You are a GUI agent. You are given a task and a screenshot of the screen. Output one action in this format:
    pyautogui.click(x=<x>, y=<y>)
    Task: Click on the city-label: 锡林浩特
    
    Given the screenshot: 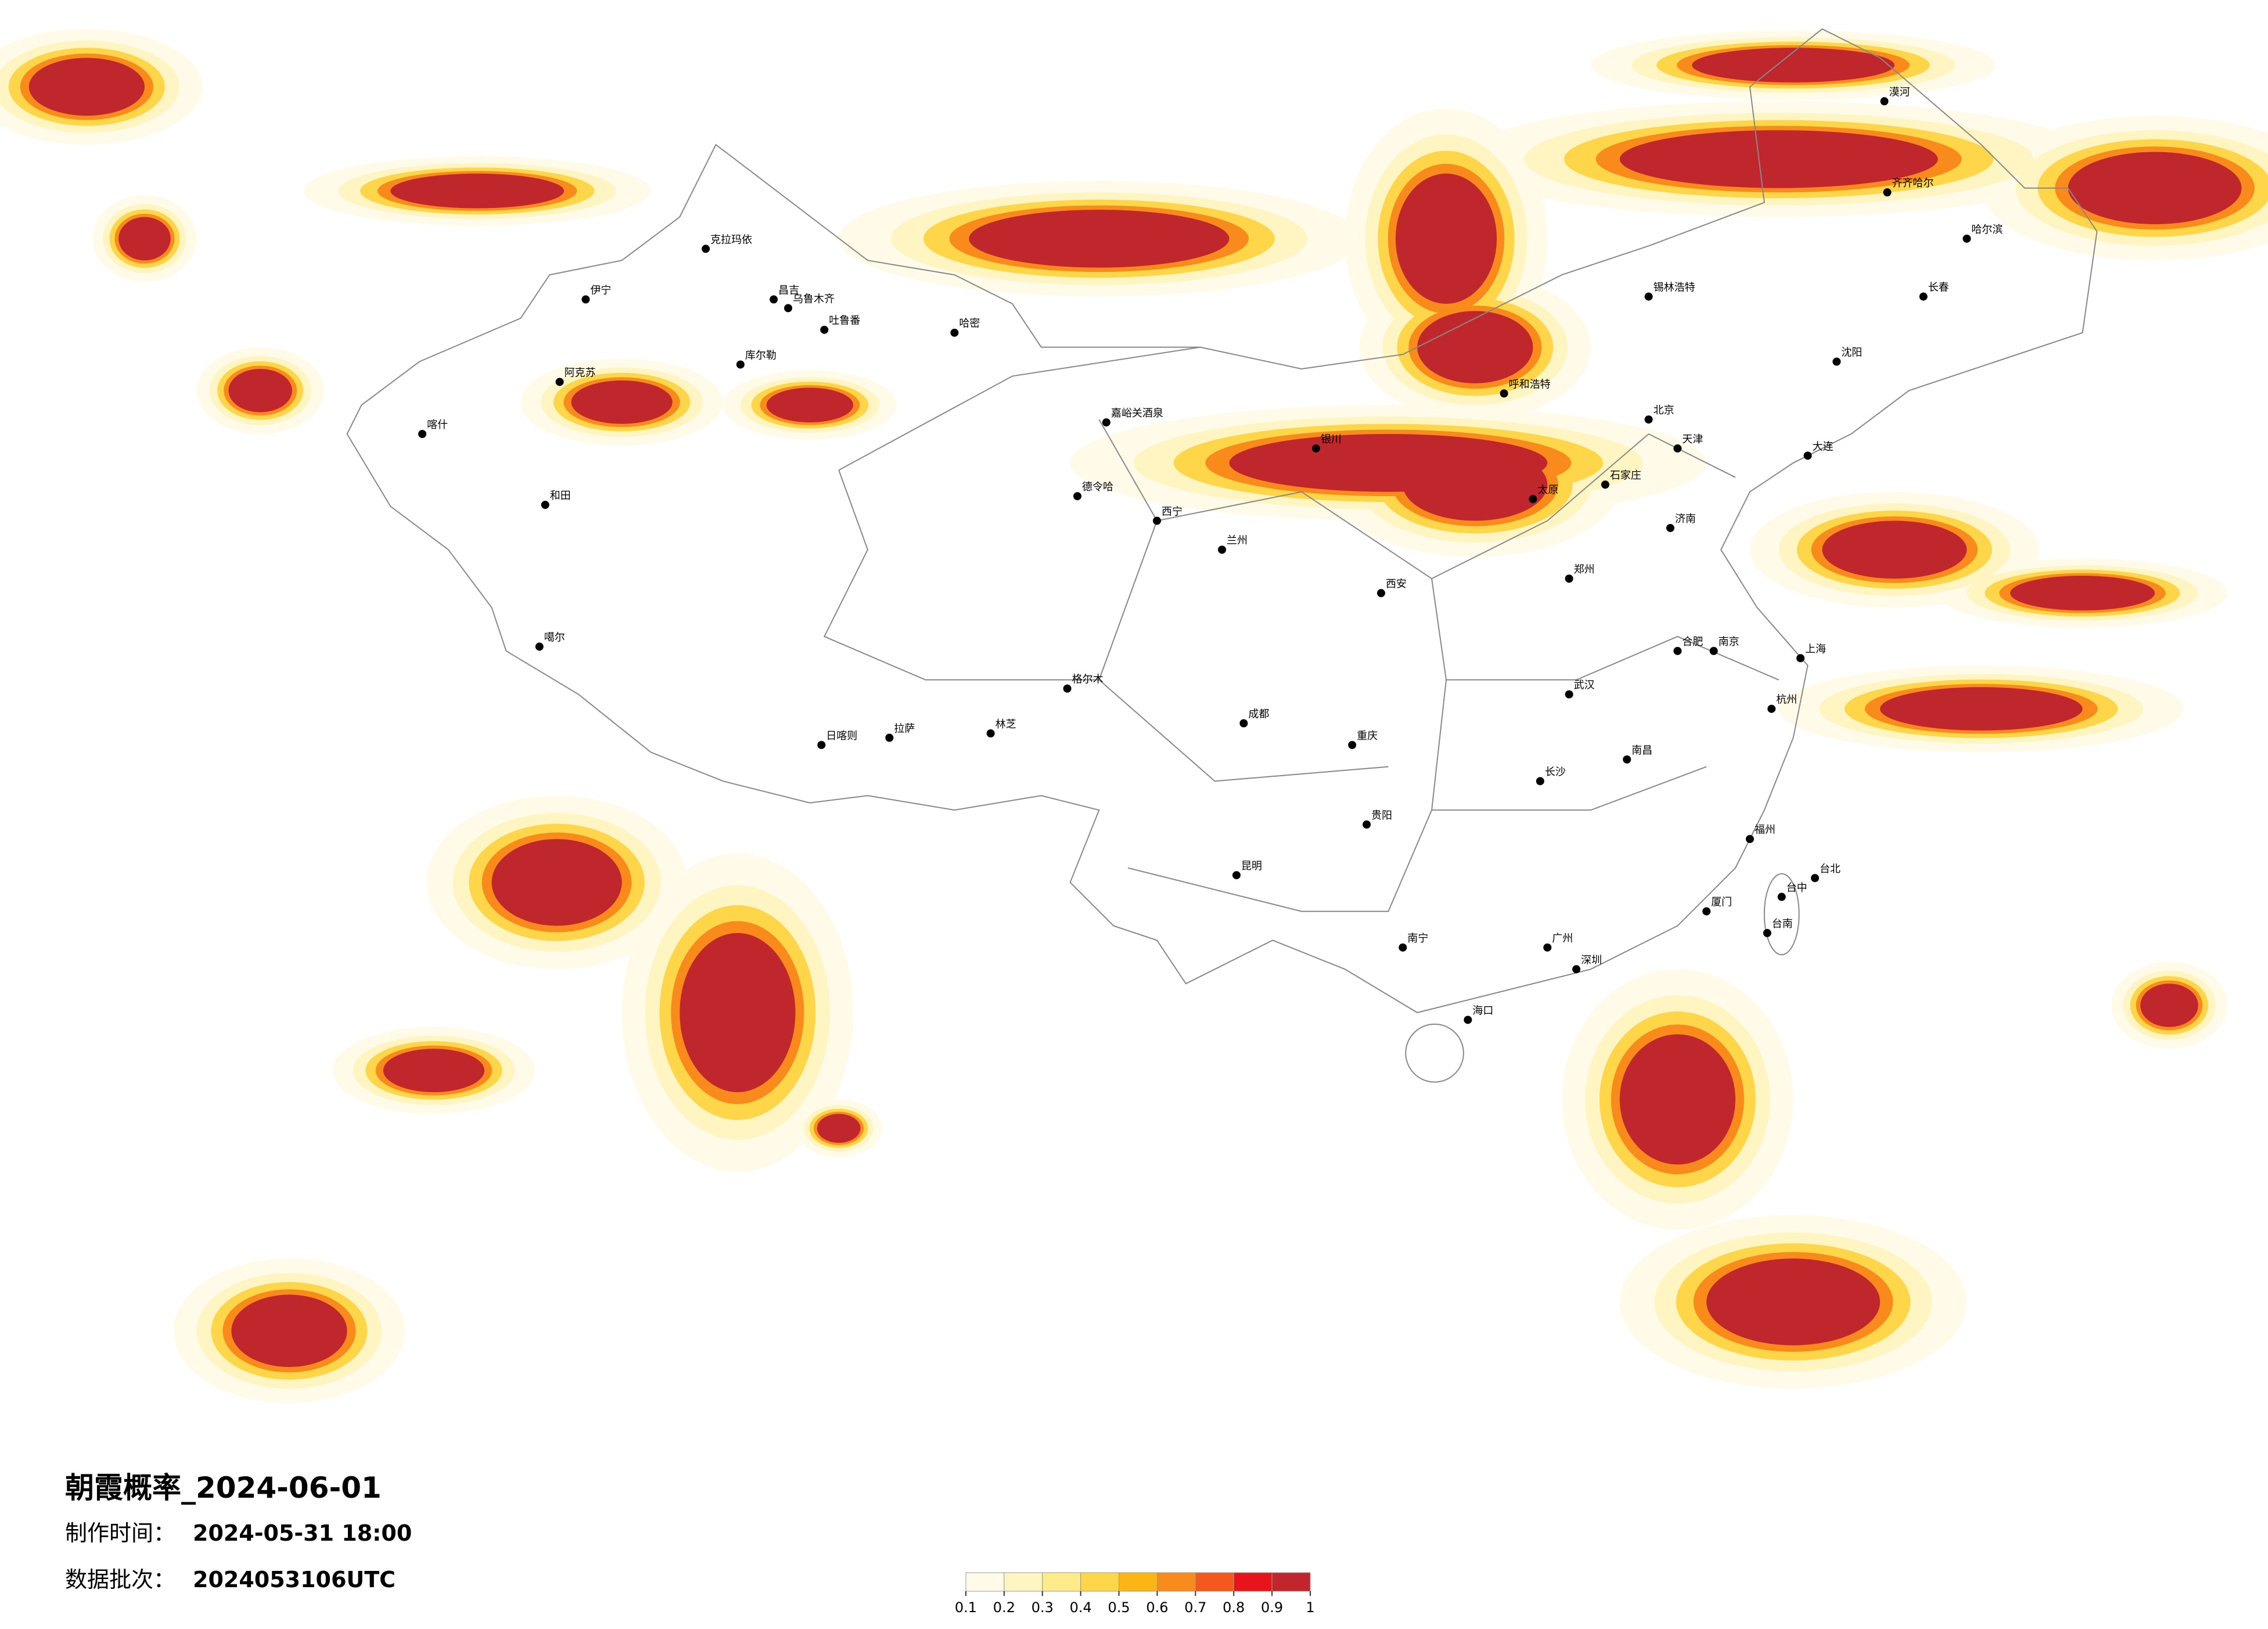 What is the action you would take?
    pyautogui.click(x=1674, y=287)
    